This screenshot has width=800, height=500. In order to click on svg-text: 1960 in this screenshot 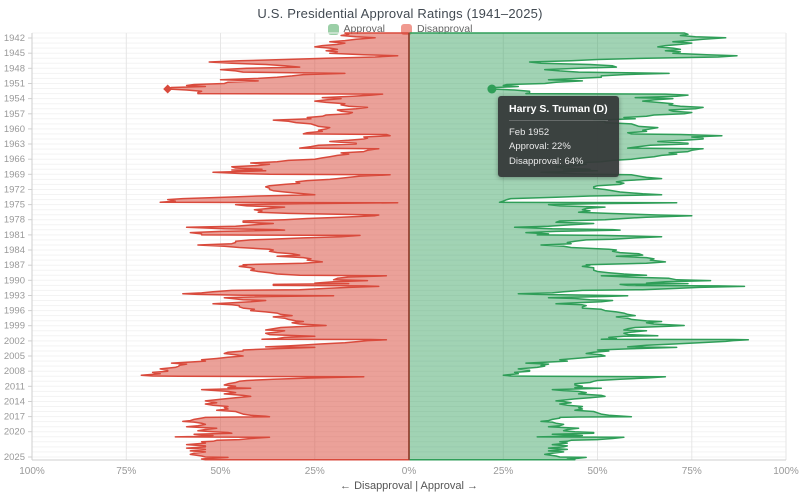, I will do `click(14, 129)`.